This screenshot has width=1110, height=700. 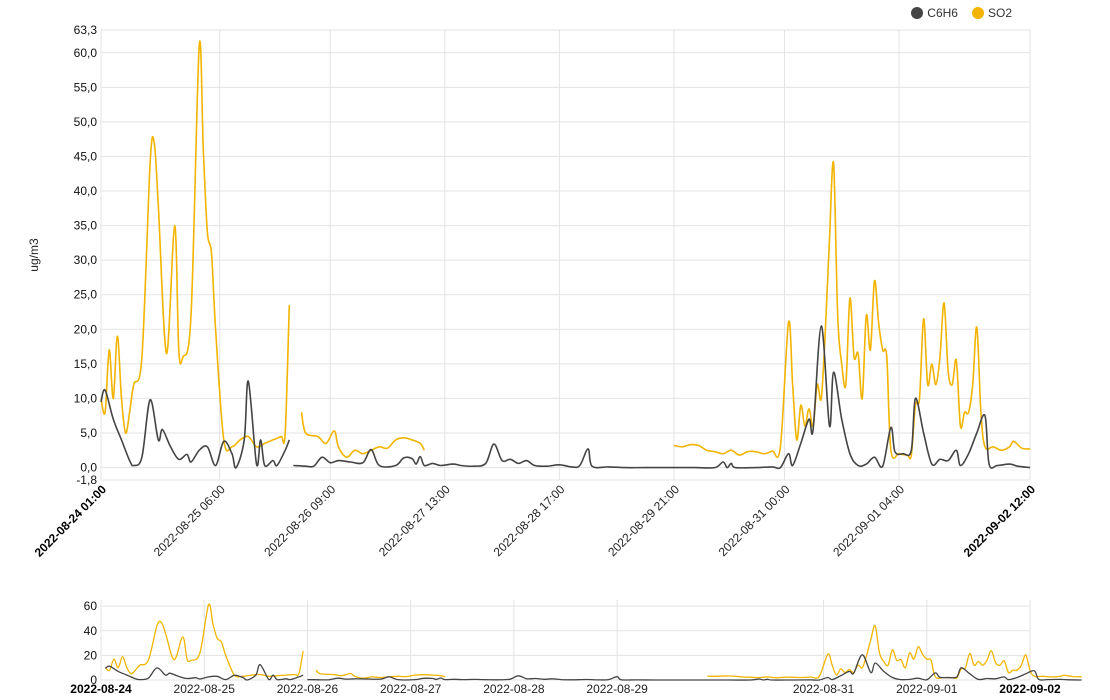 What do you see at coordinates (411, 689) in the screenshot?
I see `navigator-x-tick-label: 2022-08-27` at bounding box center [411, 689].